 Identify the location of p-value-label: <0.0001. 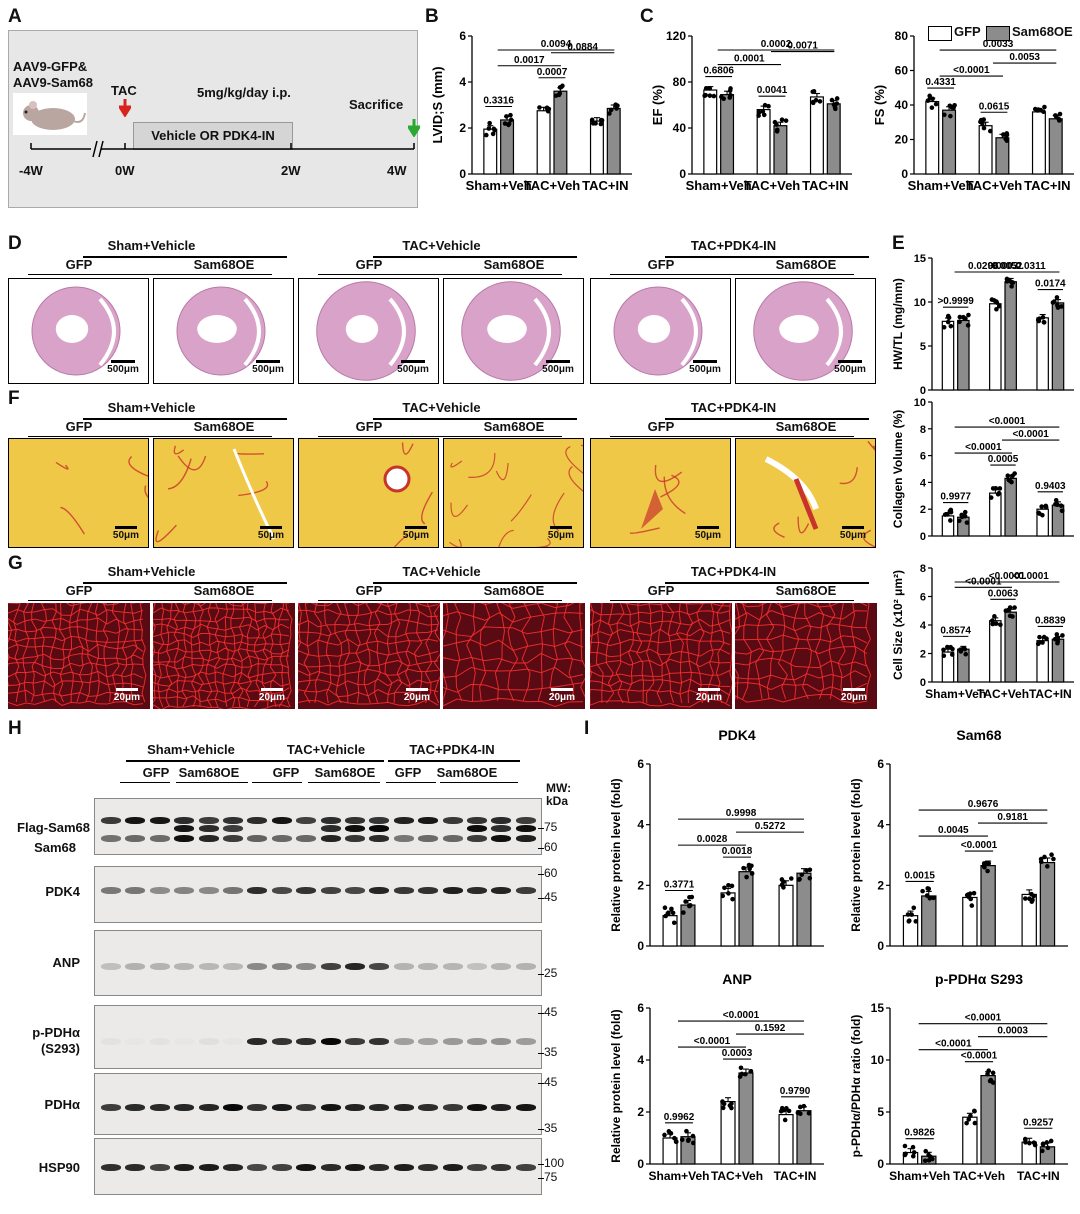
(971, 70).